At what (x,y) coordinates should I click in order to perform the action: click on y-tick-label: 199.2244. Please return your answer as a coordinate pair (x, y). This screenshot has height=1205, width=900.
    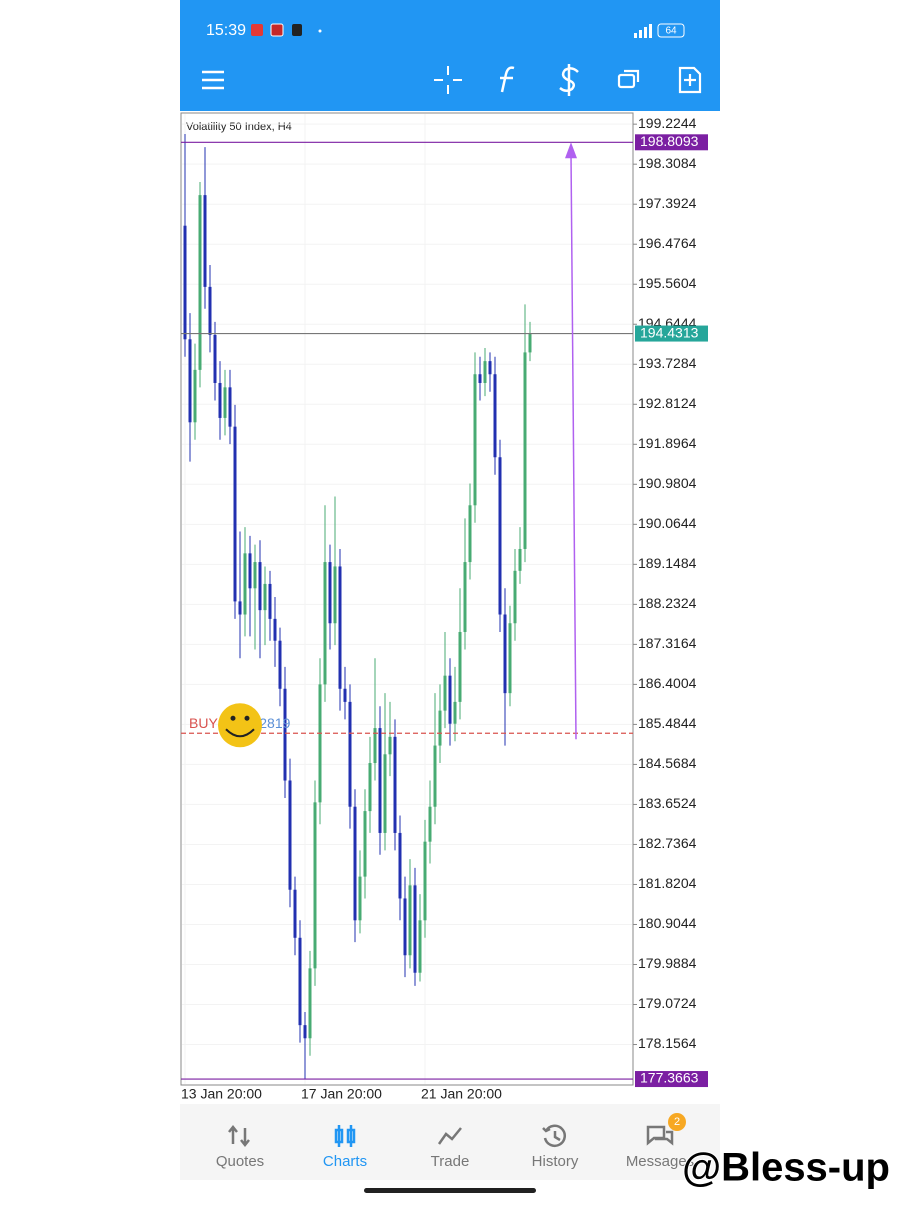
    Looking at the image, I should click on (667, 123).